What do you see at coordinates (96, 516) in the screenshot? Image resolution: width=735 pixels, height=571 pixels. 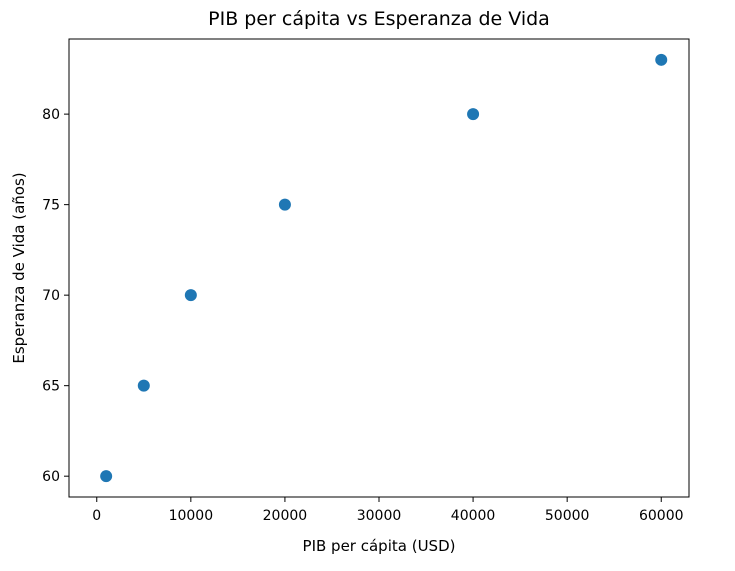 I see `x-tick-label: 0` at bounding box center [96, 516].